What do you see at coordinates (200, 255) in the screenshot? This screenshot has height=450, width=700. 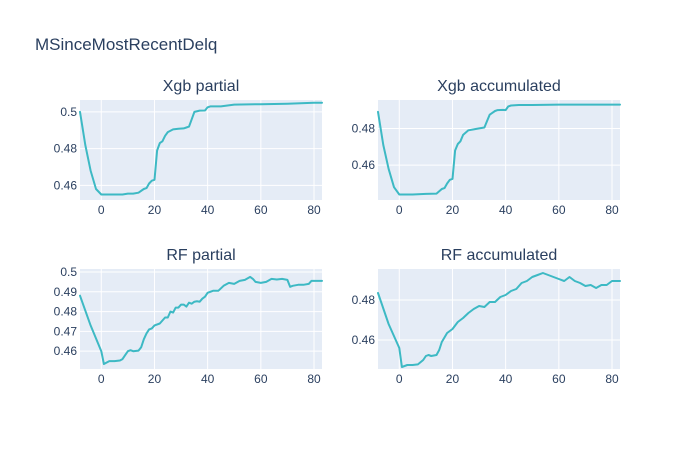 I see `subplot-title: RF partial` at bounding box center [200, 255].